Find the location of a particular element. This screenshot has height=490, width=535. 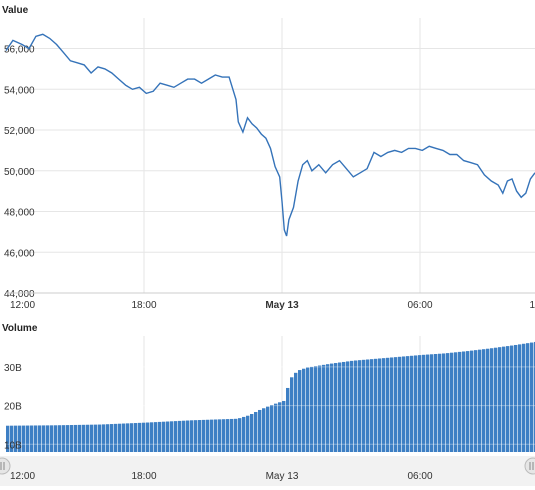

value-panel-title: Value is located at coordinates (15, 10).